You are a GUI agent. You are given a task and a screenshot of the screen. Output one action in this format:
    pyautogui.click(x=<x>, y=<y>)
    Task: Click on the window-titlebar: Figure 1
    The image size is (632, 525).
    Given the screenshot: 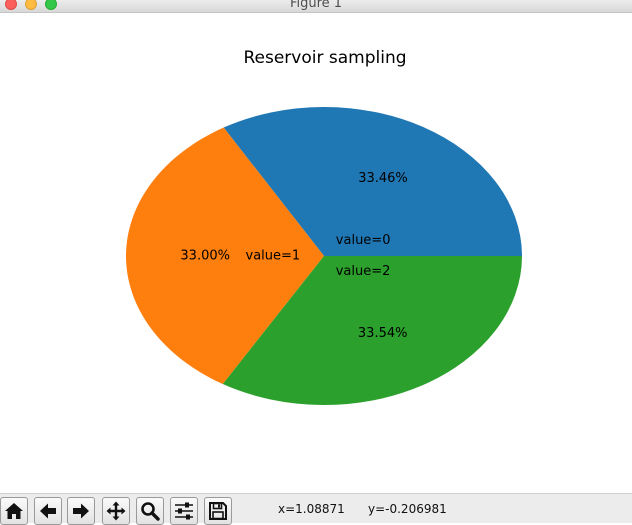 What is the action you would take?
    pyautogui.click(x=316, y=6)
    